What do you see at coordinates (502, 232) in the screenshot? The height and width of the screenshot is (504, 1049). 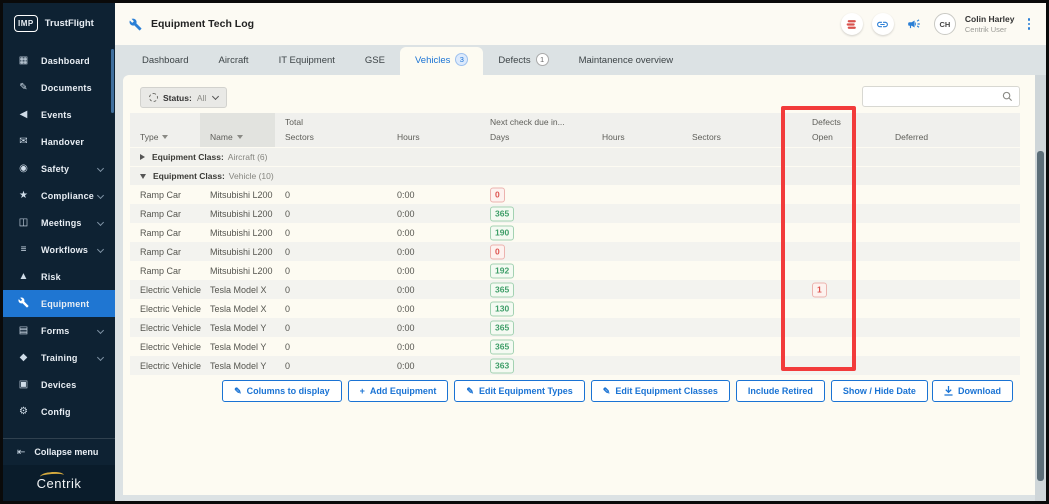 I see `days-due-badge: 190` at bounding box center [502, 232].